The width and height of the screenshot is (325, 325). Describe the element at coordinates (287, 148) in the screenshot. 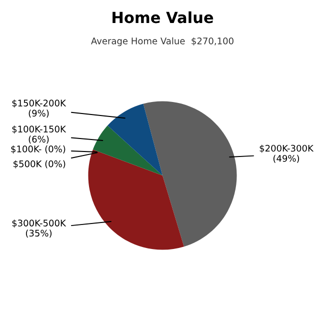

I see `slice-label: $200K-300K` at that location.